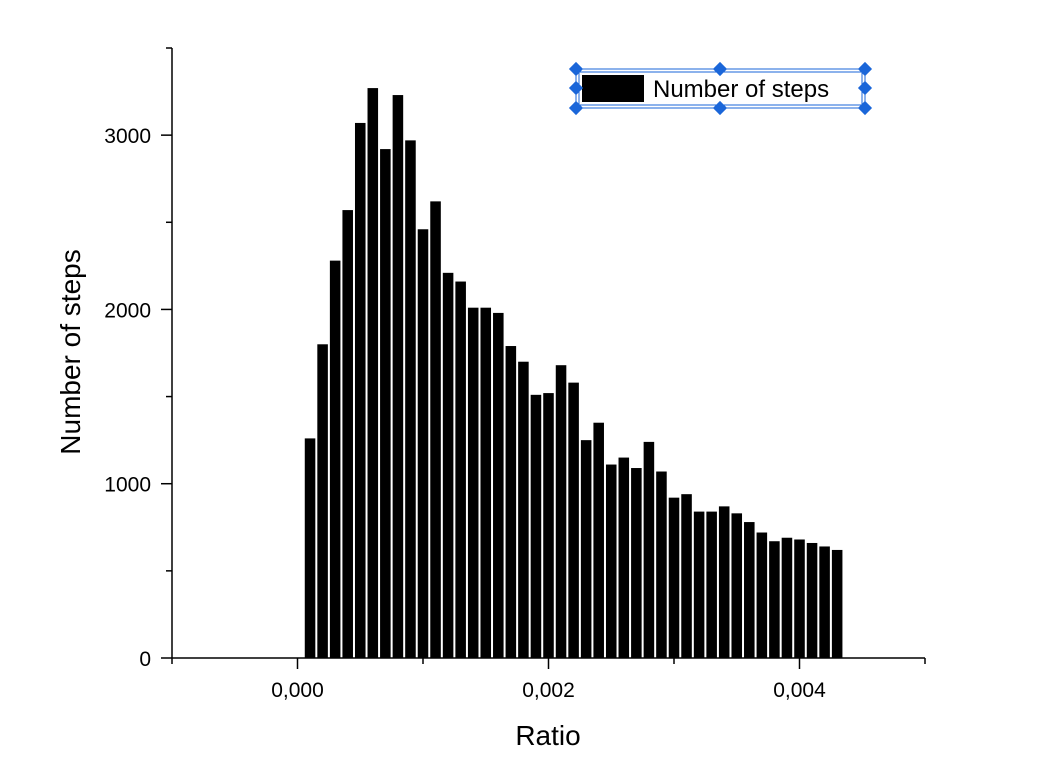 Image resolution: width=1037 pixels, height=762 pixels. Describe the element at coordinates (548, 690) in the screenshot. I see `x-tick-label: 0,002` at that location.